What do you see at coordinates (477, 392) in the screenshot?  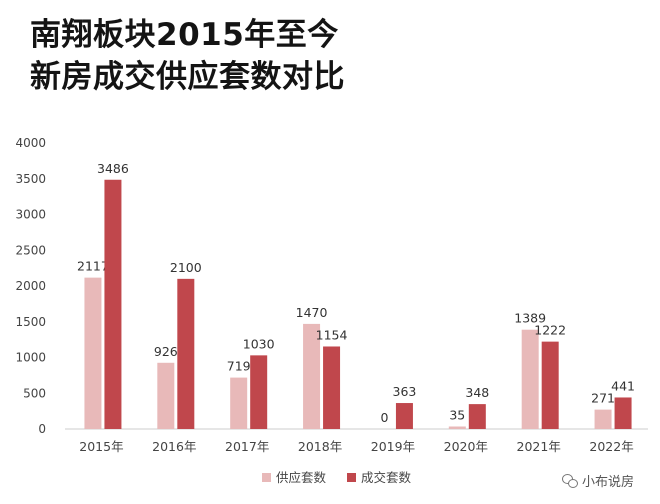 I see `data-label: 348` at bounding box center [477, 392].